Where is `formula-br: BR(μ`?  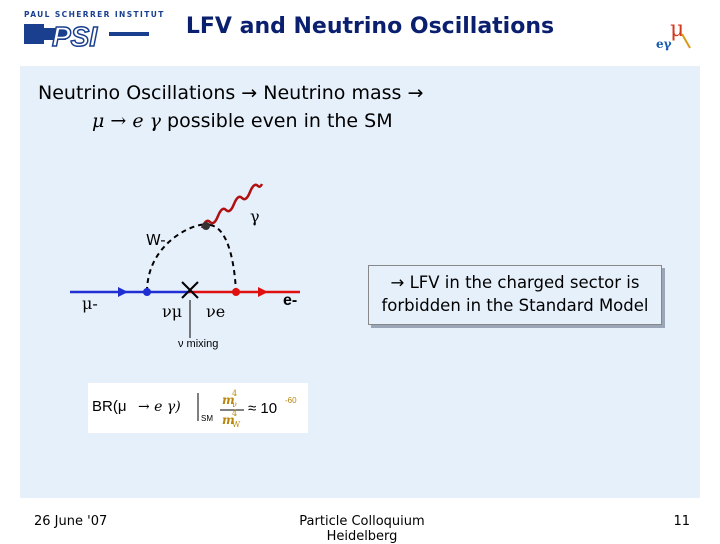 formula-br: BR(μ is located at coordinates (109, 406).